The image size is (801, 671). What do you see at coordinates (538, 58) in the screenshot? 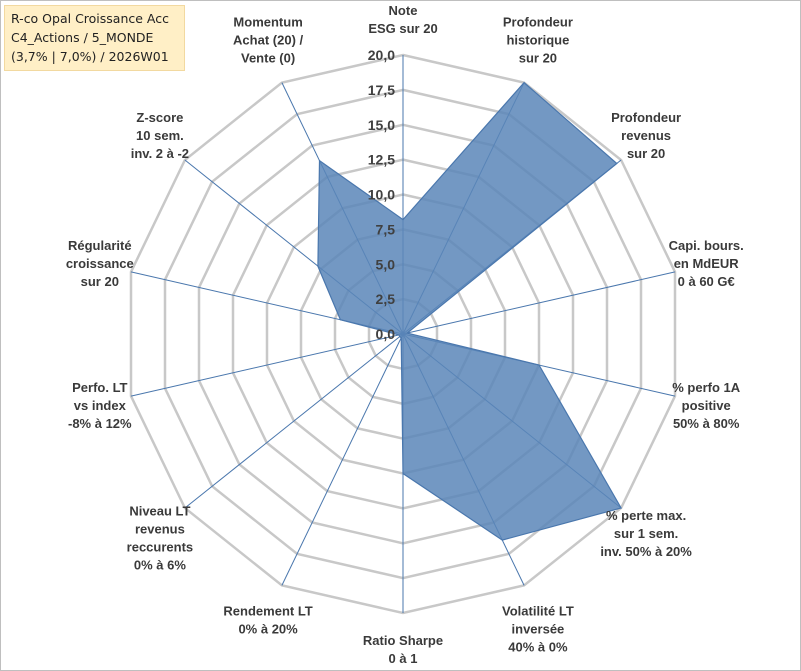
I see `axis-label-1-line-2: sur 20` at bounding box center [538, 58].